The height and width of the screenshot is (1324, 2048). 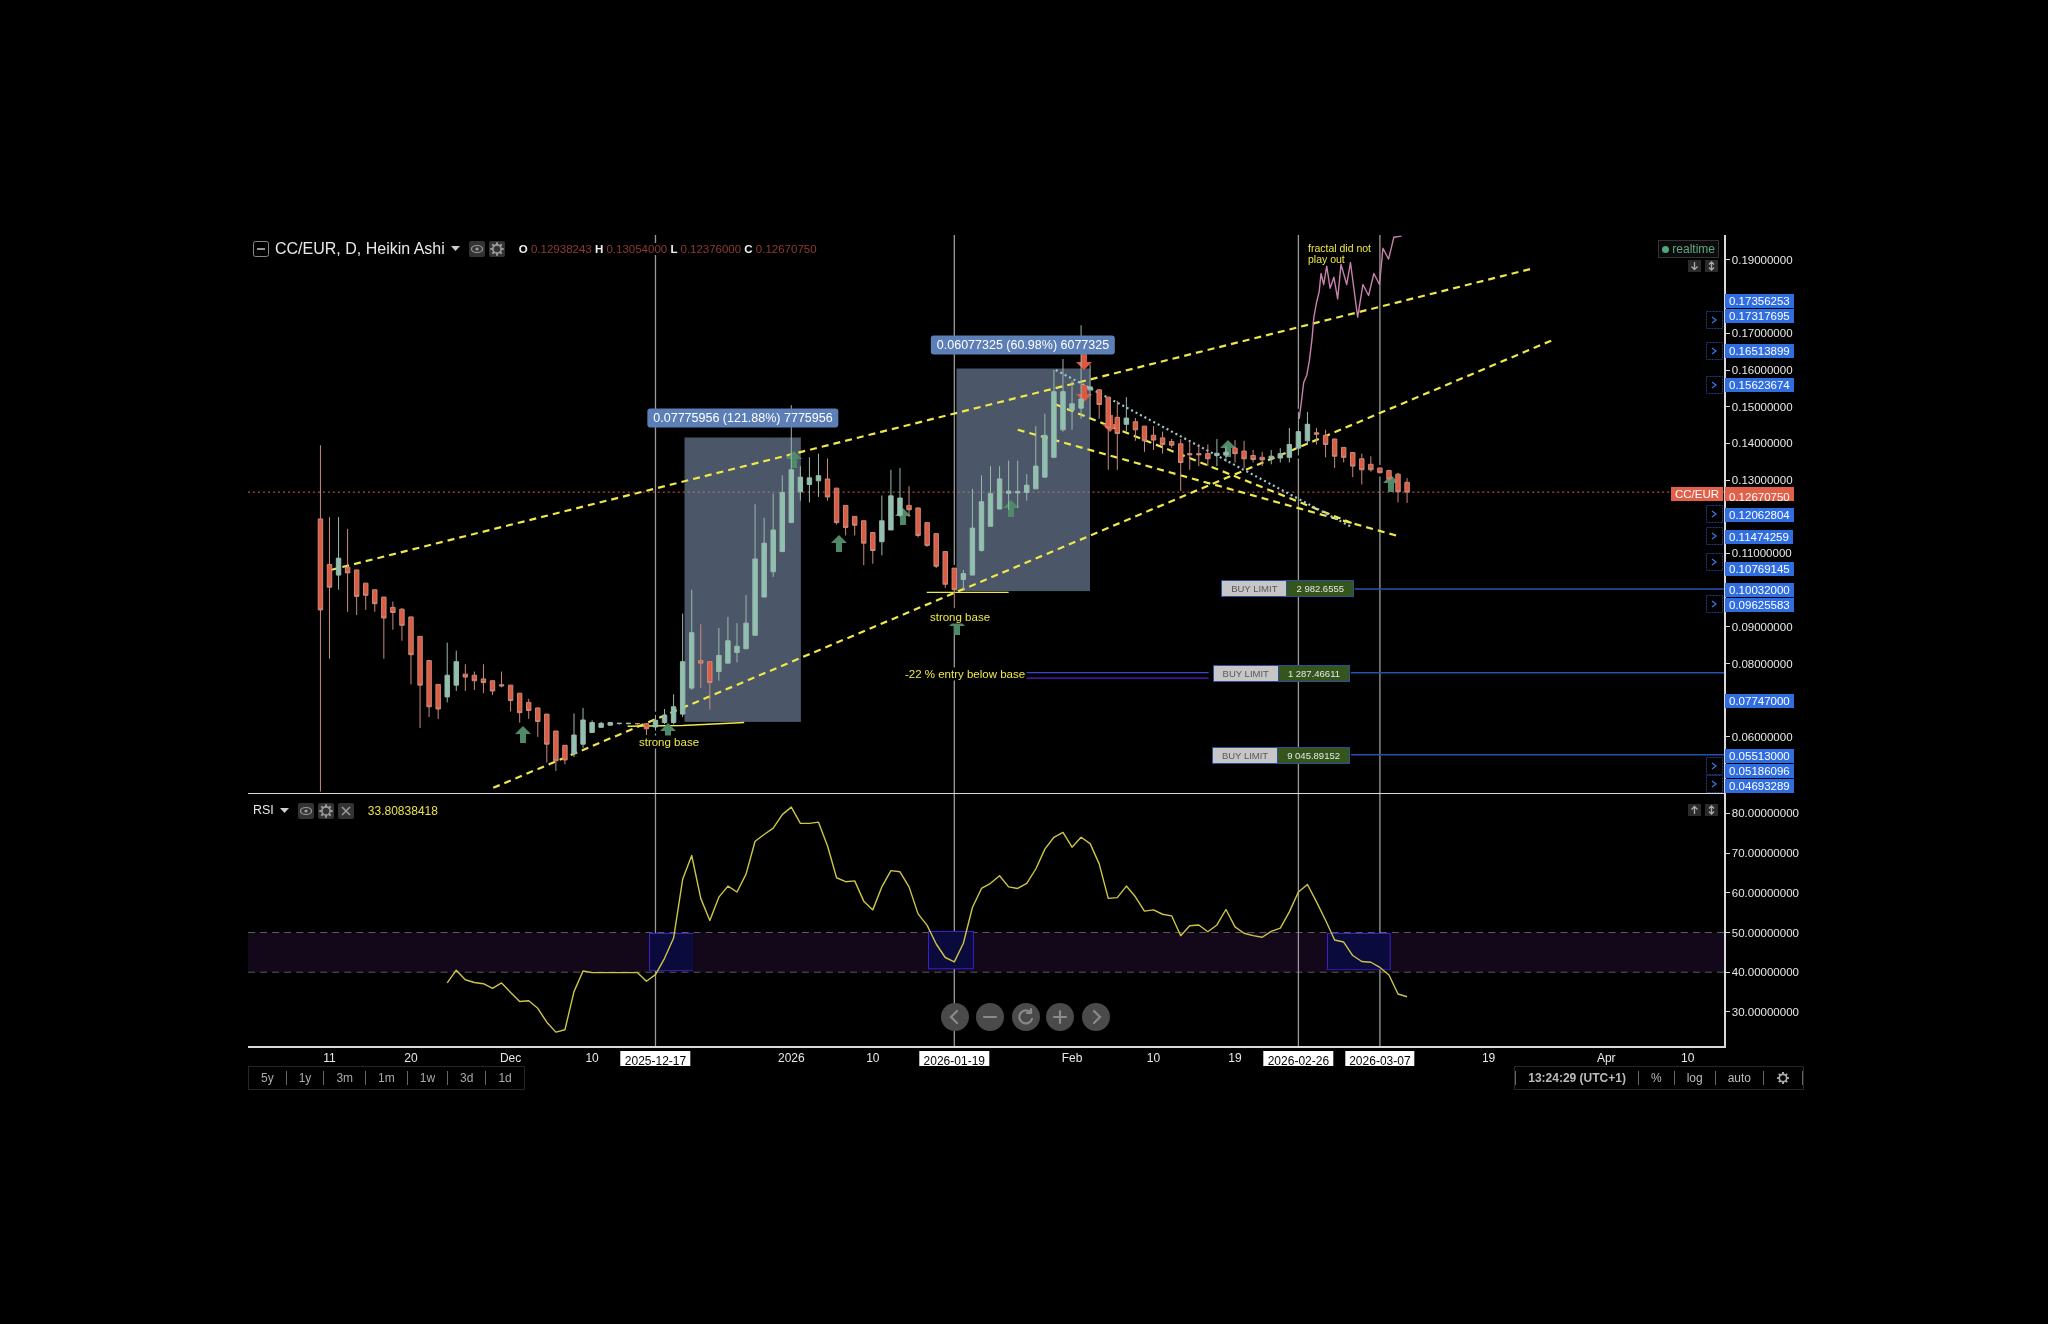 What do you see at coordinates (1693, 249) in the screenshot?
I see `annotation: realtime` at bounding box center [1693, 249].